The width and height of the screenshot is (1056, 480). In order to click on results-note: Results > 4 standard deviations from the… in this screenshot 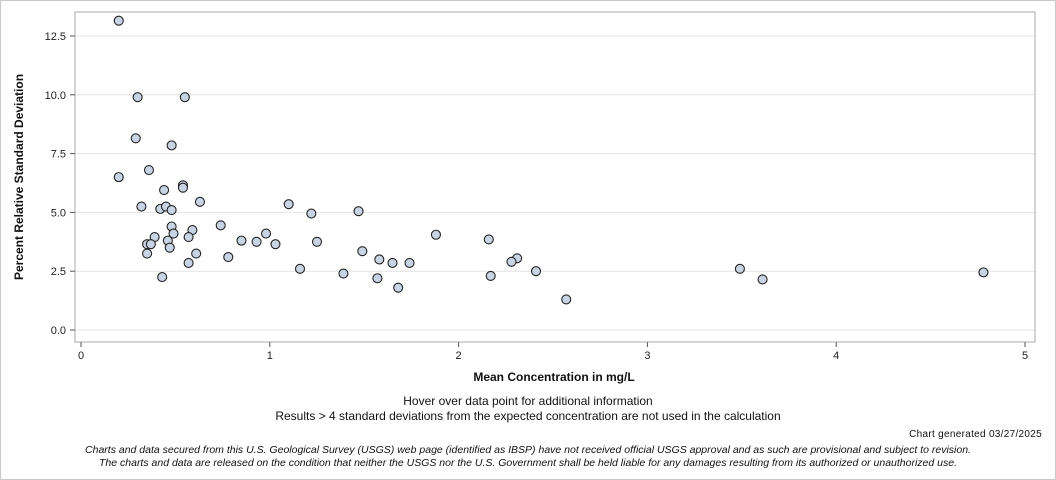, I will do `click(528, 416)`.